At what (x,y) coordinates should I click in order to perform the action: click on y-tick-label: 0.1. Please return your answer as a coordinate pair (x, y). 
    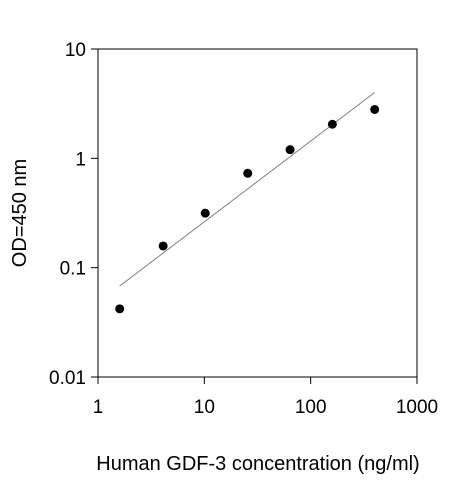
    Looking at the image, I should click on (73, 269).